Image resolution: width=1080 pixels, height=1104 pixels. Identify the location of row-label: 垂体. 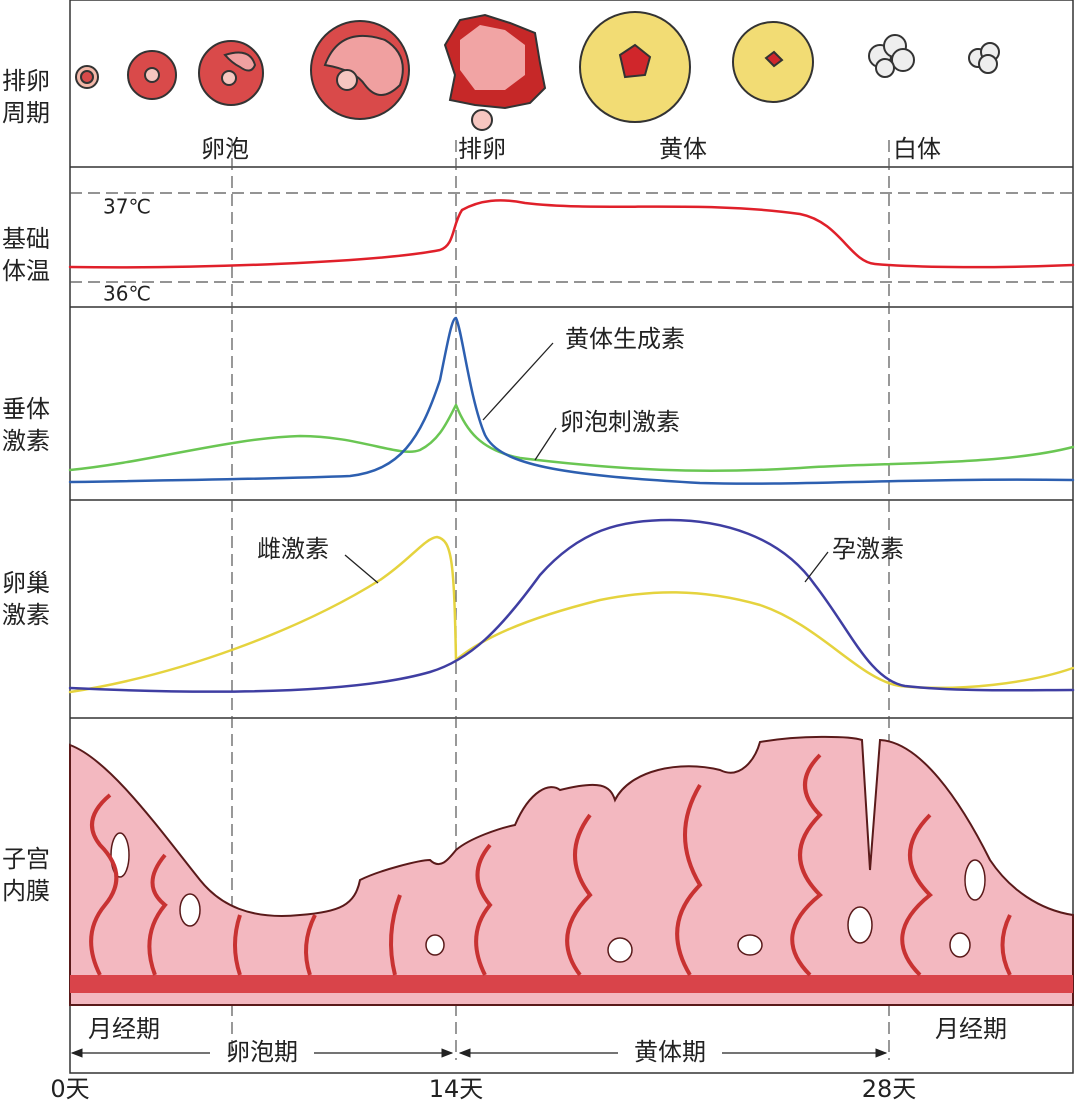
(26, 409).